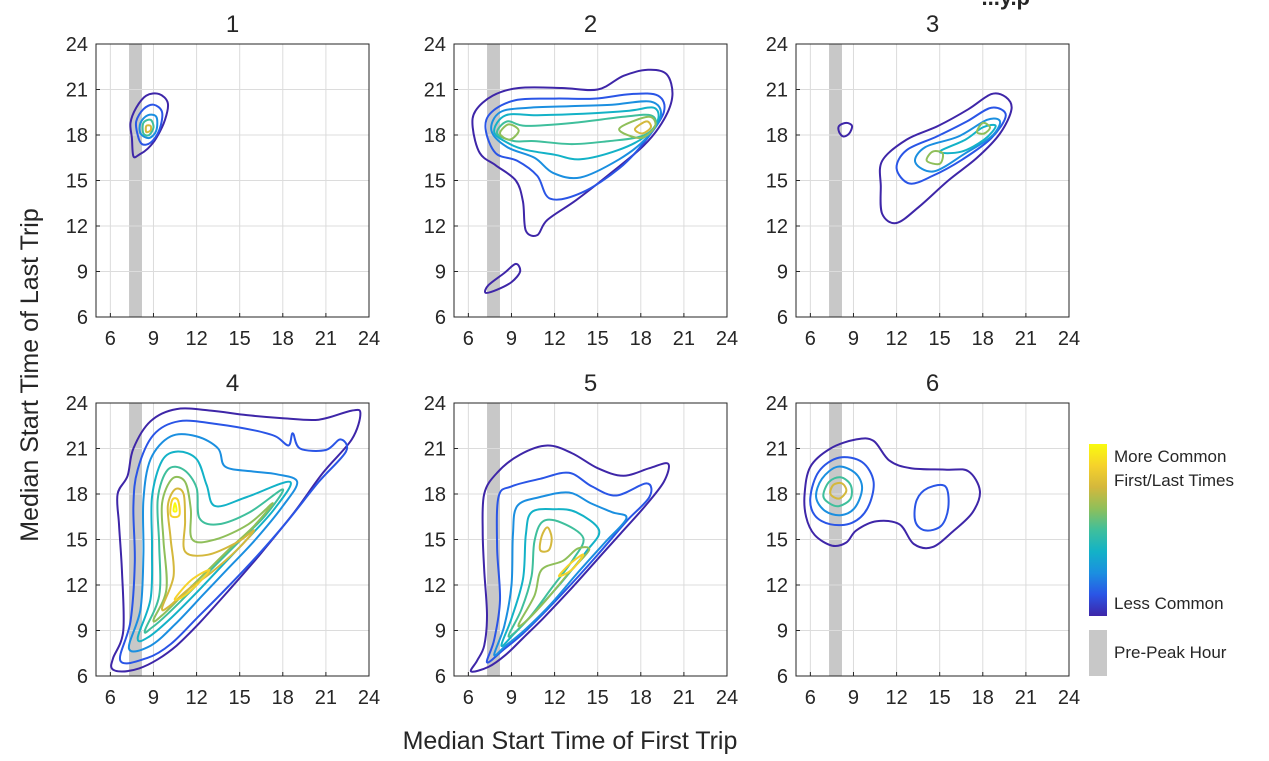 Image resolution: width=1269 pixels, height=761 pixels. I want to click on pre-peak-legend-label: Pre-Peak Hour, so click(1170, 652).